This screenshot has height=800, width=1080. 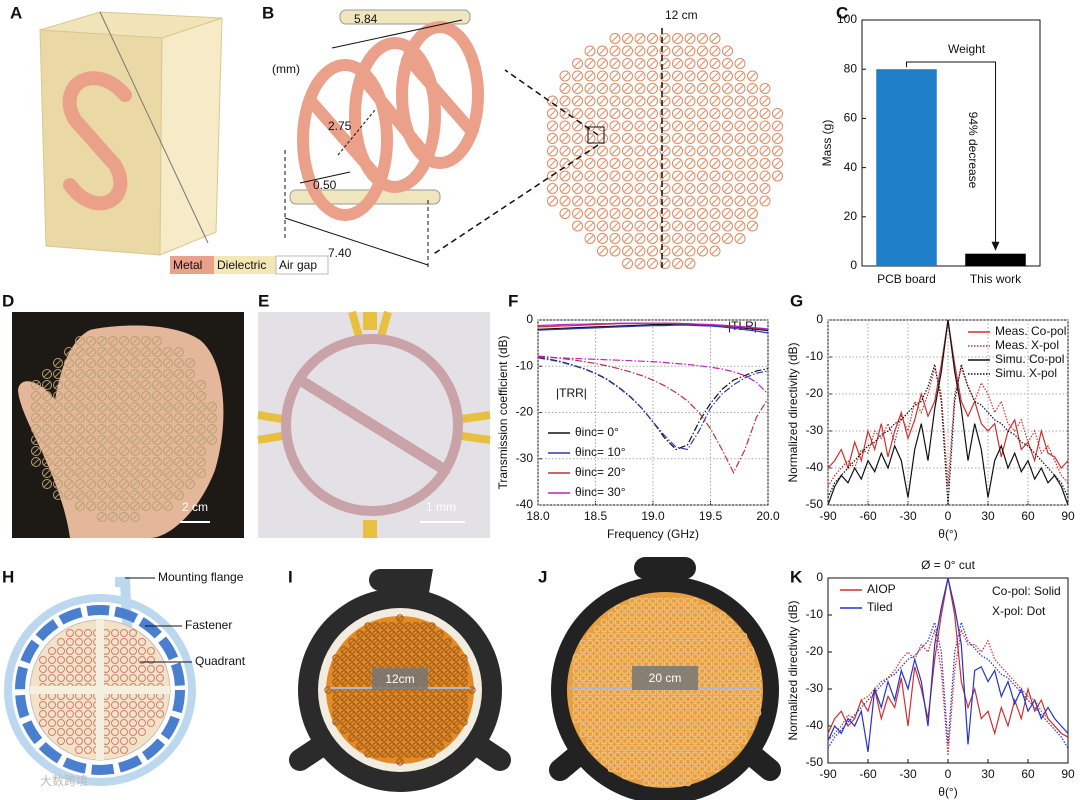 I want to click on series-line, so click(x=948, y=664).